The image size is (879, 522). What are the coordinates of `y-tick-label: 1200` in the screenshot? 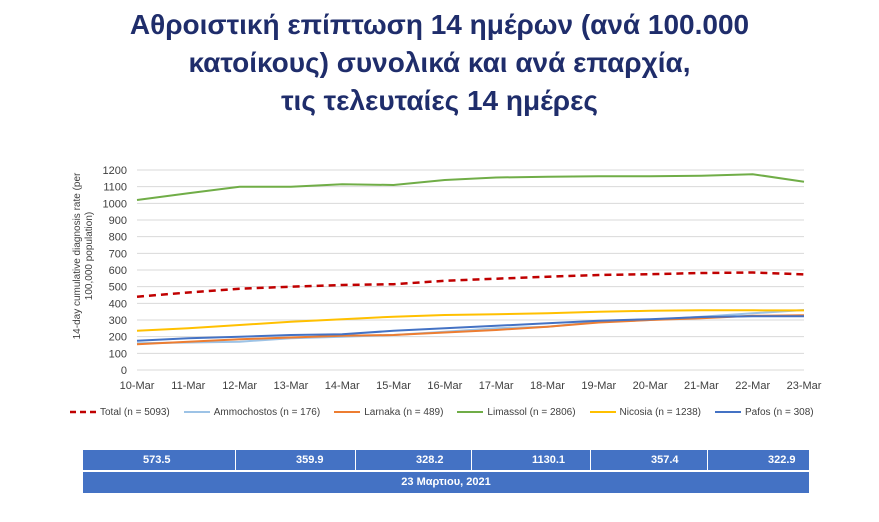 It's located at (115, 171).